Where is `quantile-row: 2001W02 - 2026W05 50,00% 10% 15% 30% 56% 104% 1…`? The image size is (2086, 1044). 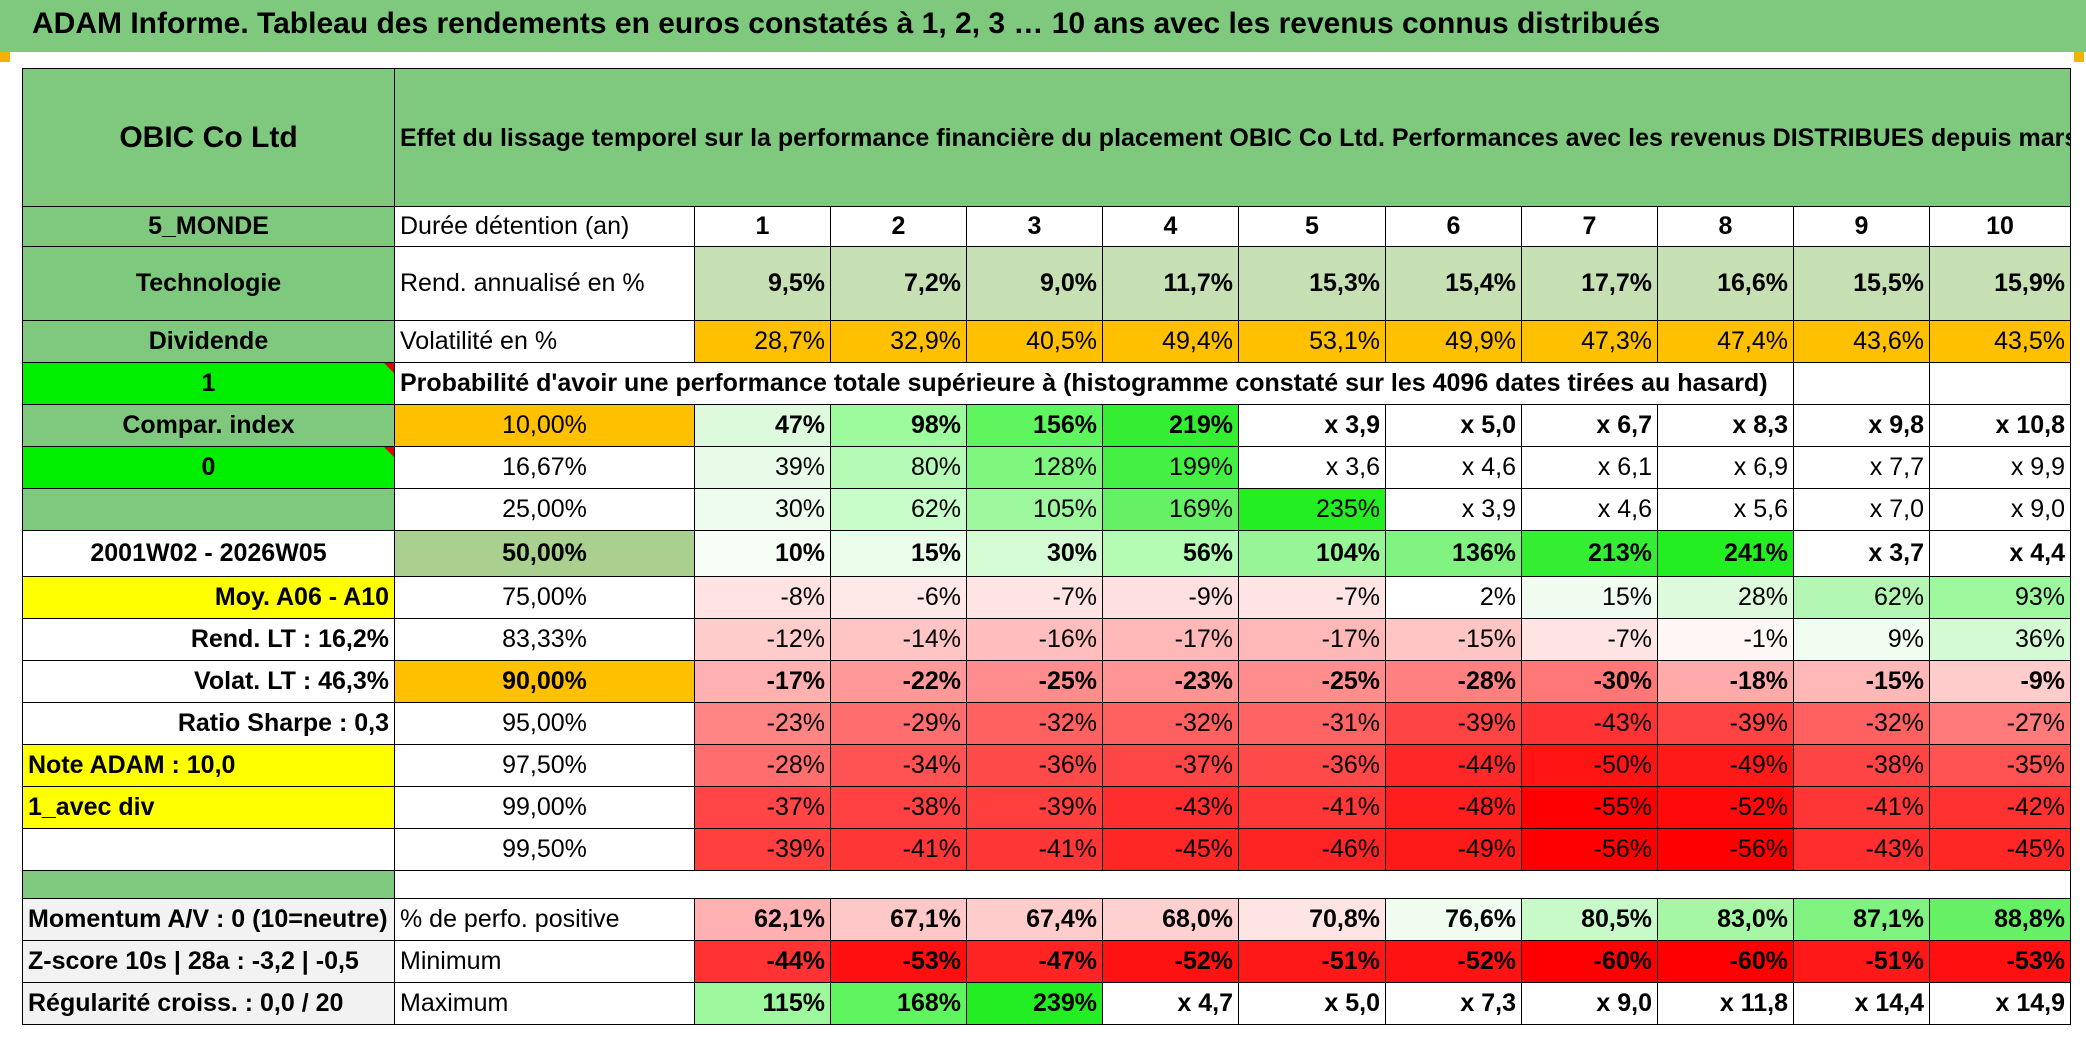
quantile-row: 2001W02 - 2026W05 50,00% 10% 15% 30% 56% 104% 1… is located at coordinates (1047, 553).